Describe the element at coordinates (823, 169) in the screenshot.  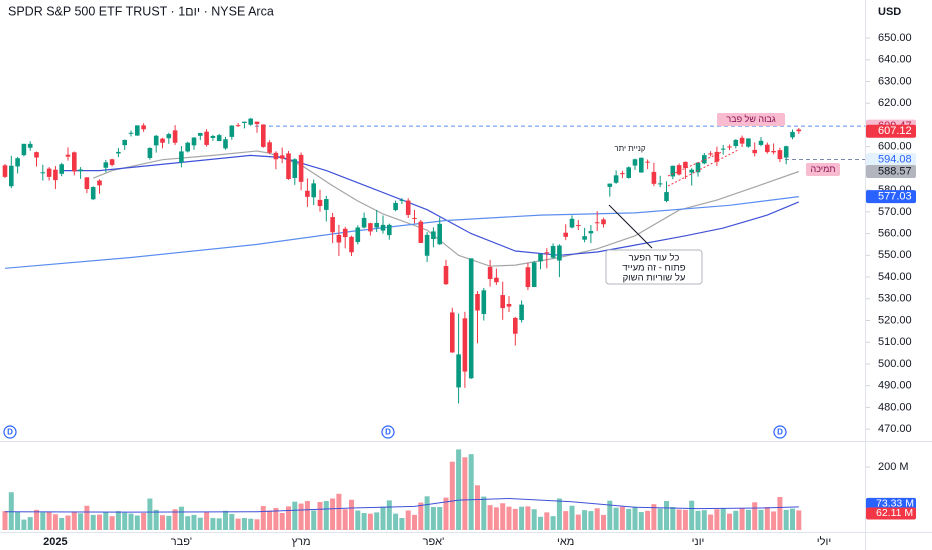
I see `annotation-box` at that location.